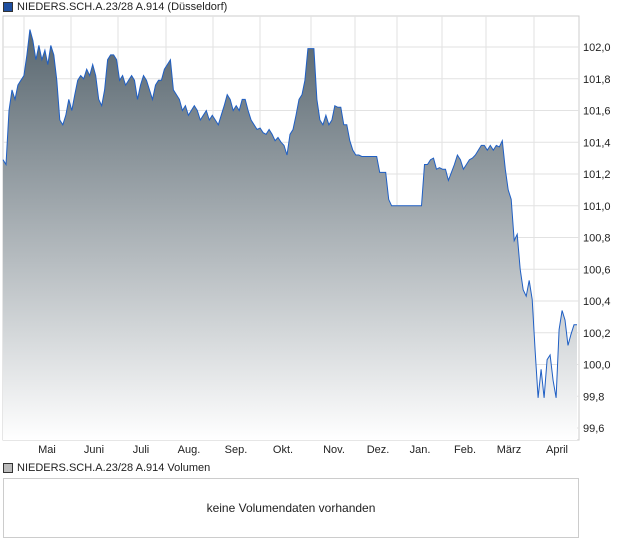  I want to click on x-tick-label: Dez., so click(378, 450).